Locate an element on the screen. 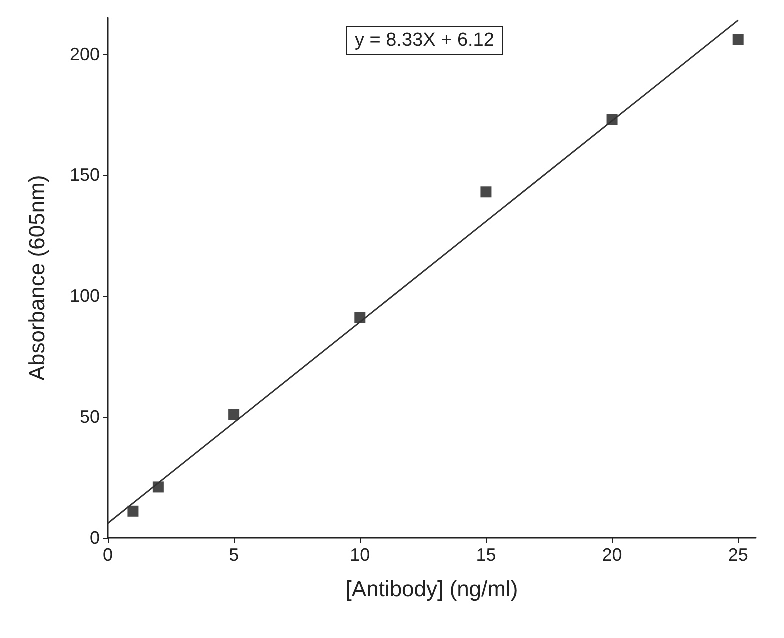 The width and height of the screenshot is (784, 638). y-tick-label: 0 is located at coordinates (95, 538).